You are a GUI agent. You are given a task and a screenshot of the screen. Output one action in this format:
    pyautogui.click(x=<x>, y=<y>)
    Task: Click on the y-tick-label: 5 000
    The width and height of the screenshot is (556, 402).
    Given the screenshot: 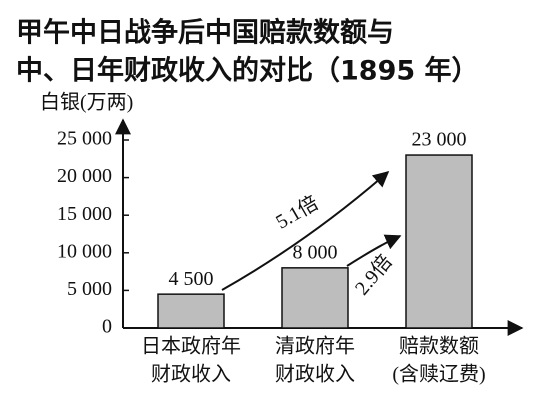 What is the action you would take?
    pyautogui.click(x=89, y=289)
    